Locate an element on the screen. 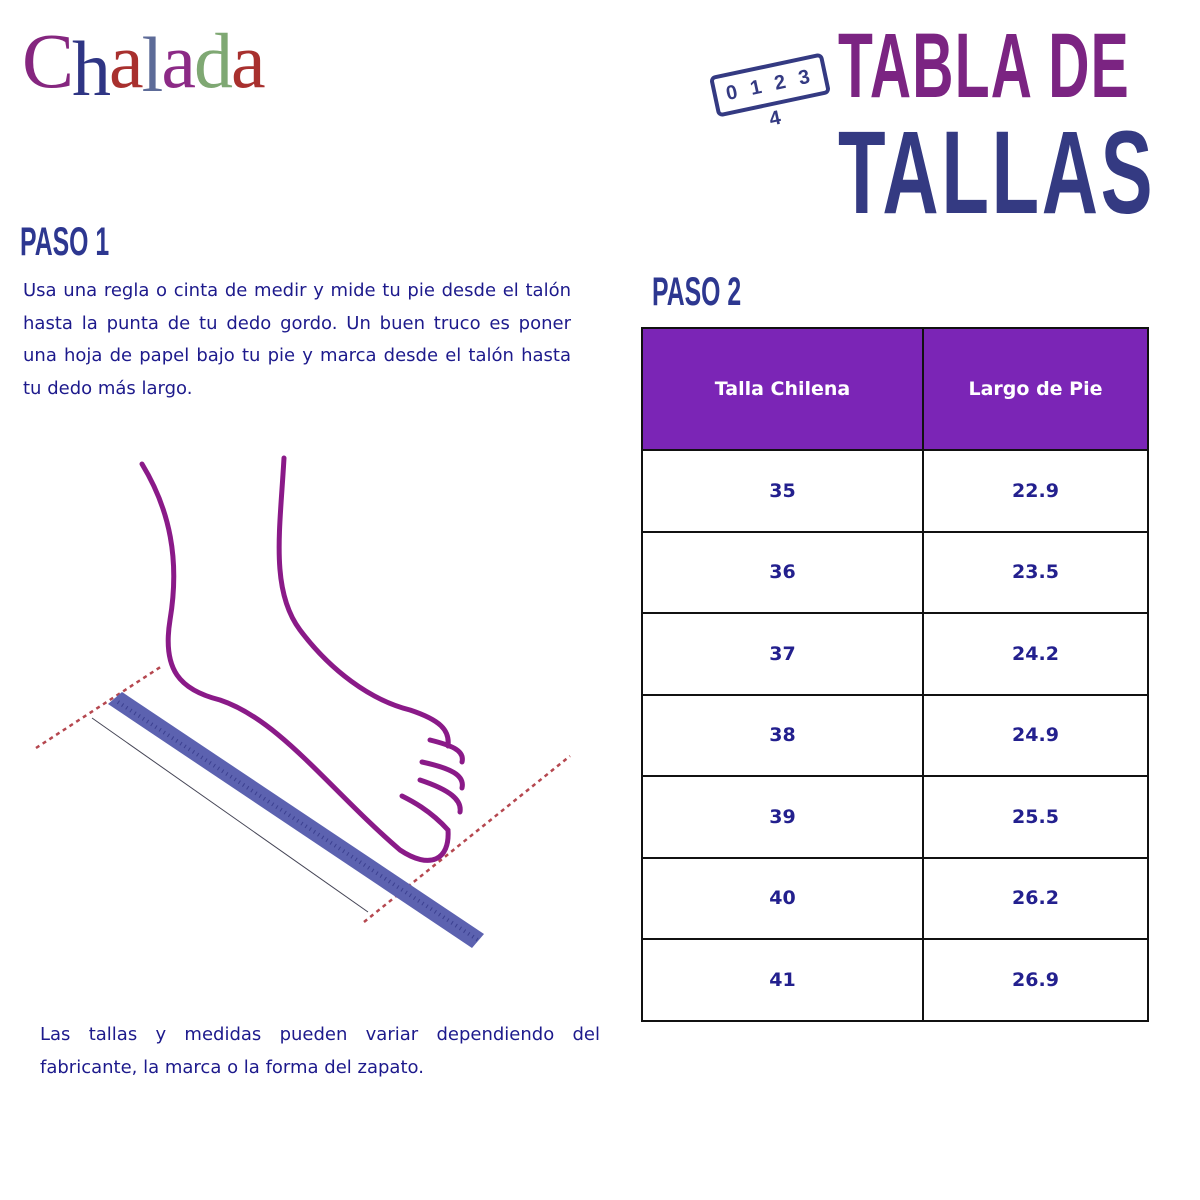  table-row: 40 26.2 is located at coordinates (895, 898).